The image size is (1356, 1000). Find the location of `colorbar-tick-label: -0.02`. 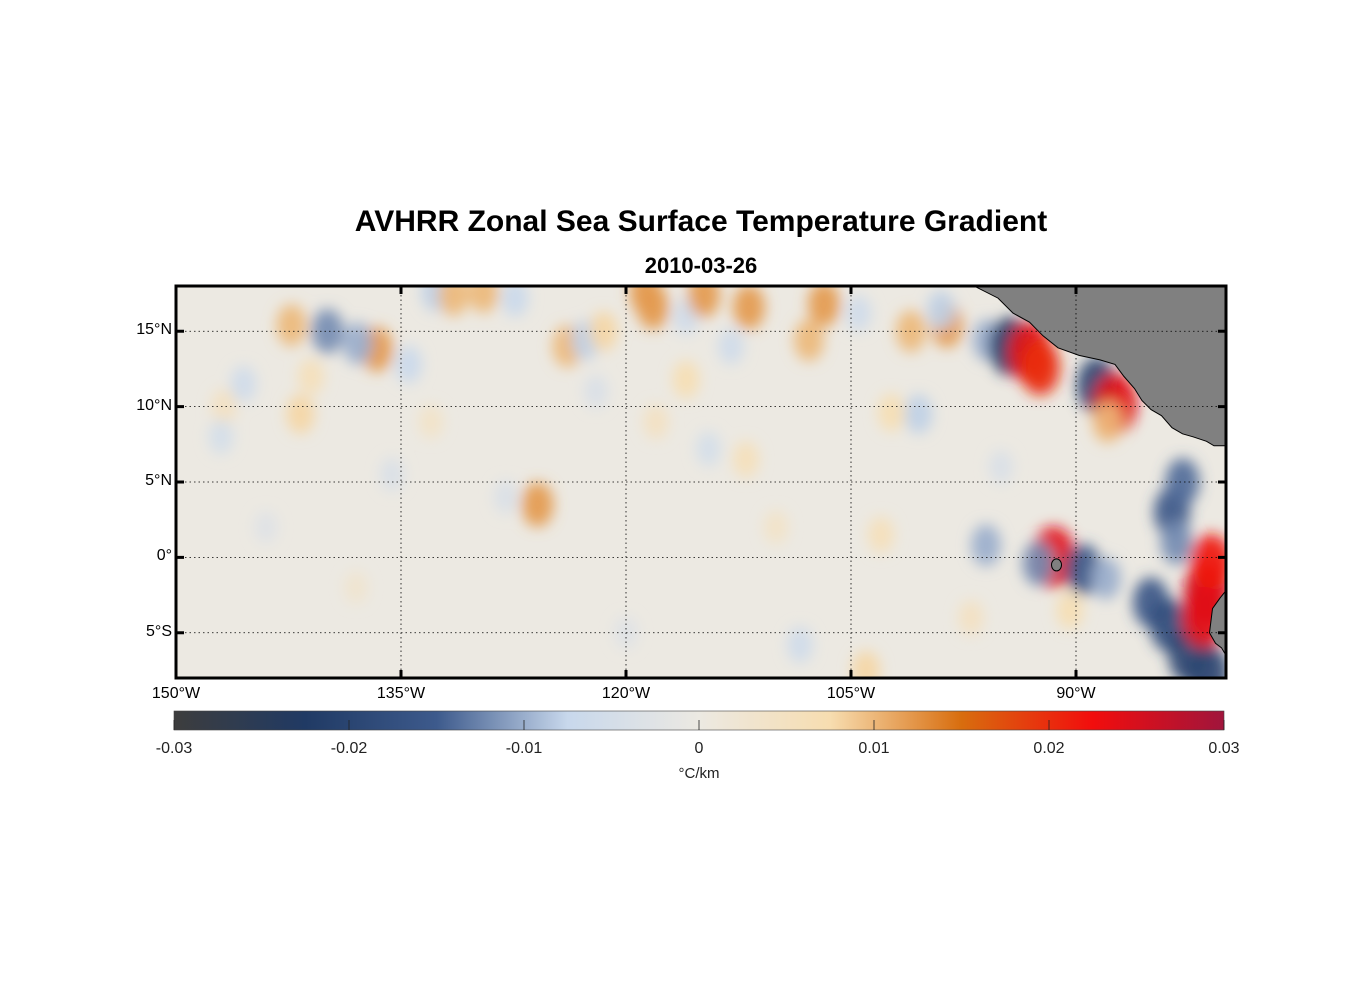

colorbar-tick-label: -0.02 is located at coordinates (349, 748).